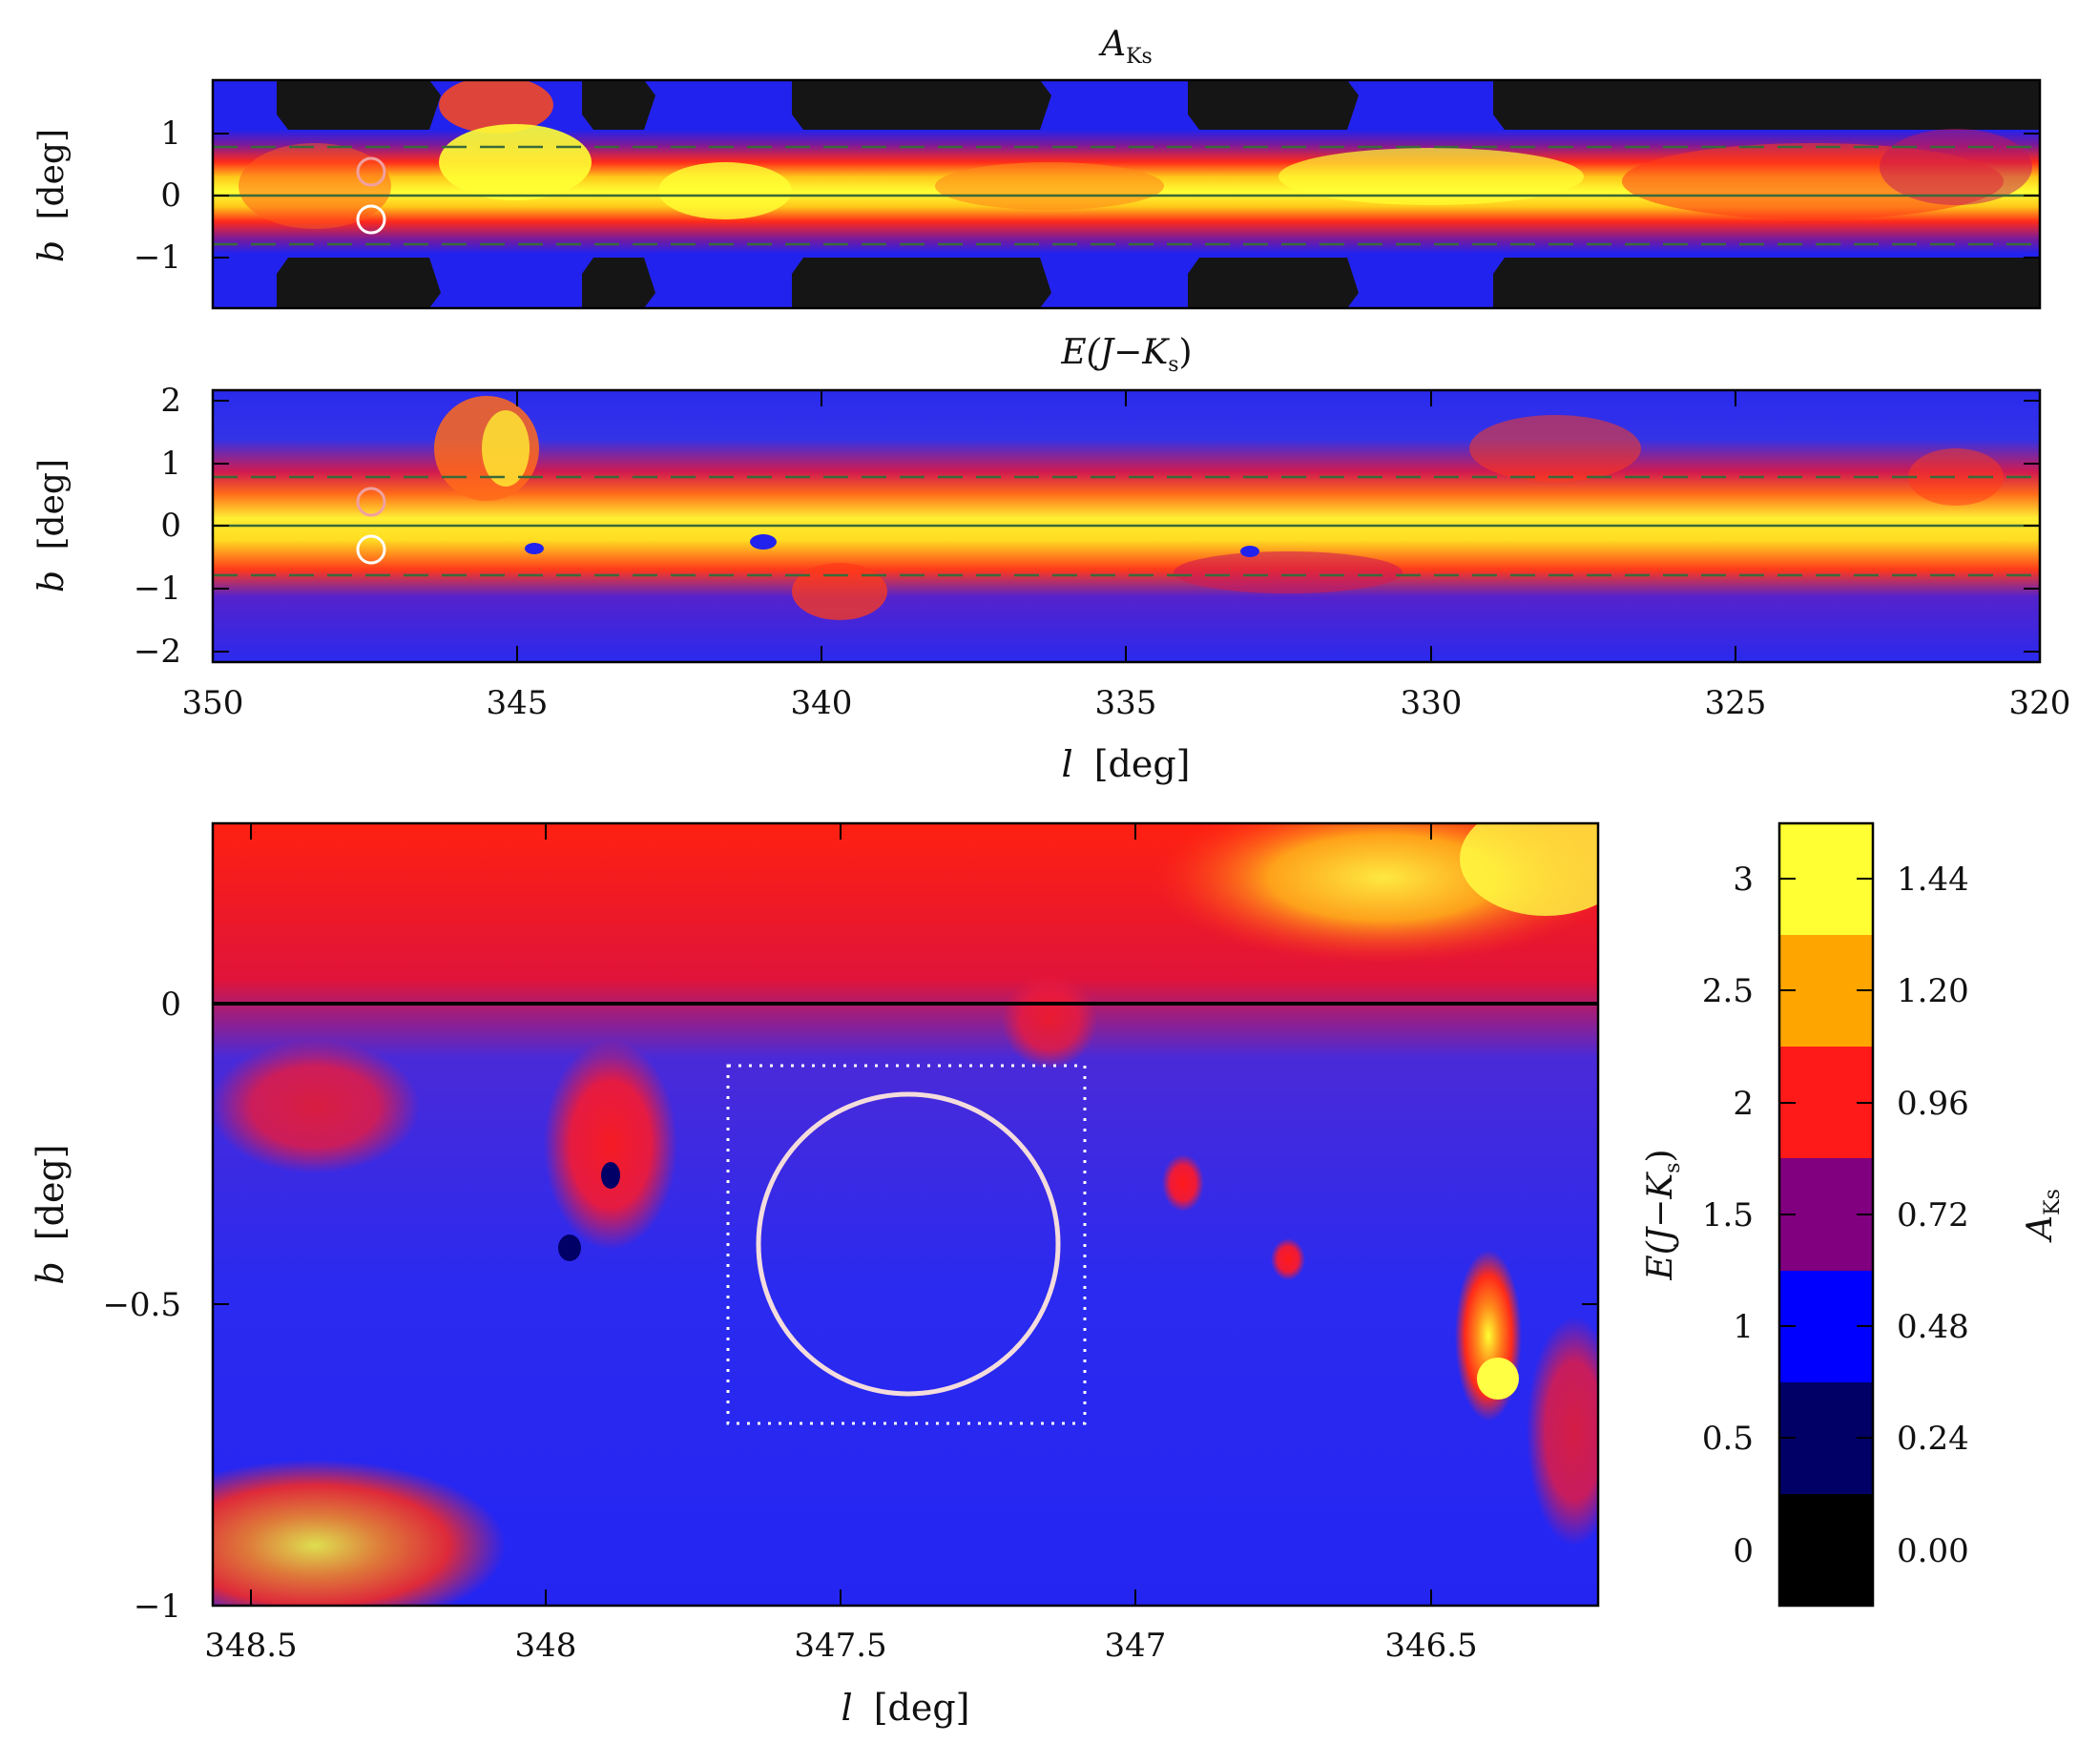  I want to click on bottom-ylabel: b [deg], so click(51, 1214).